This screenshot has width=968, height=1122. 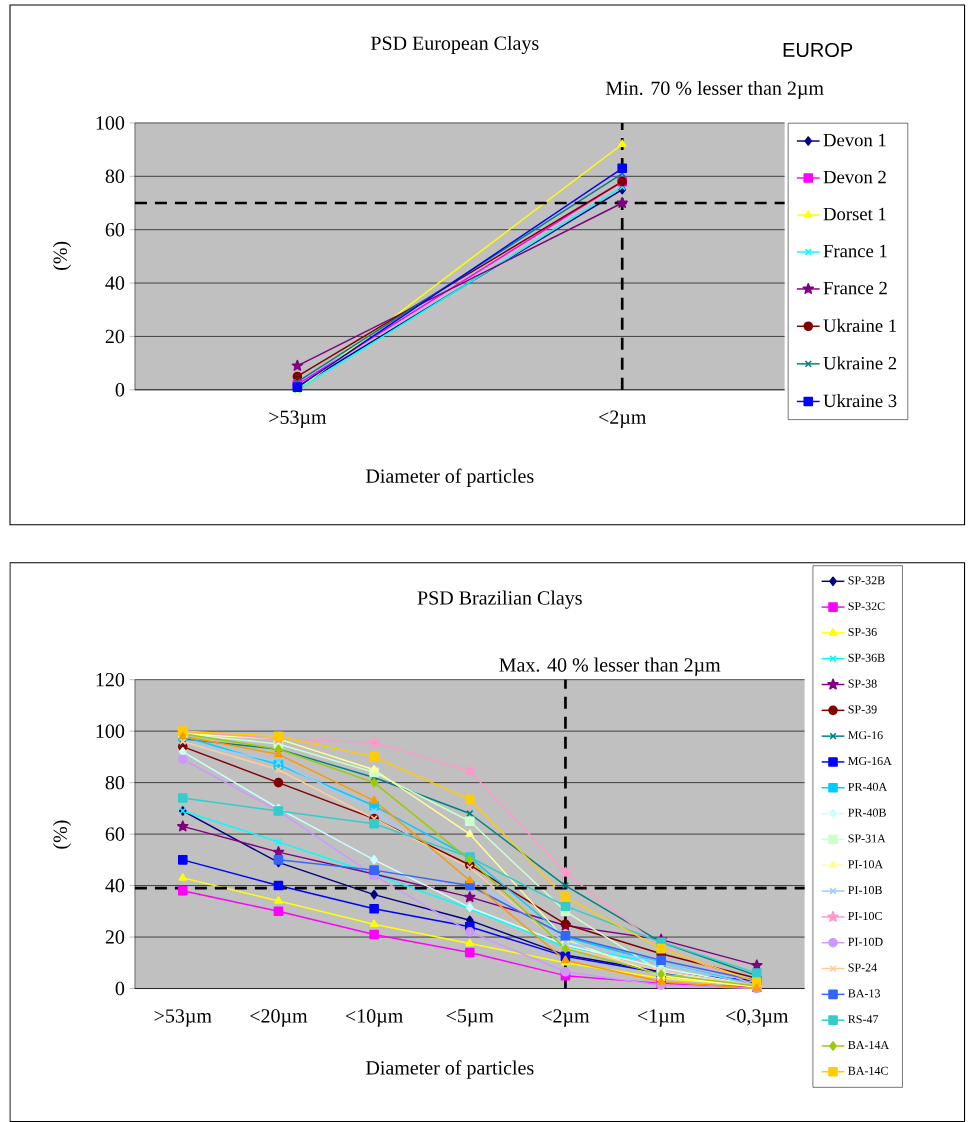 I want to click on legend-label: SP-36B, so click(x=866, y=657).